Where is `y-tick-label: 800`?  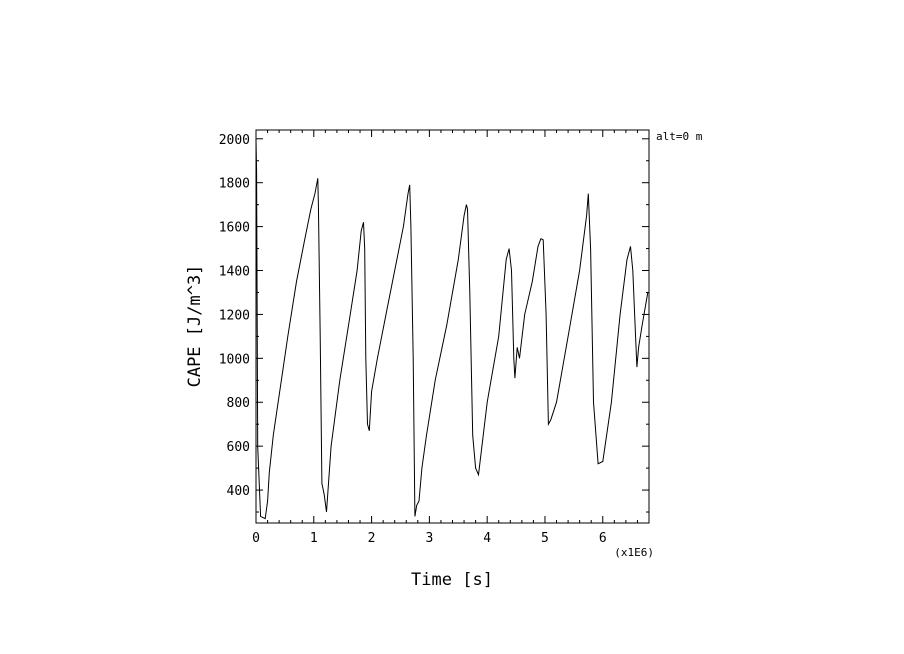 y-tick-label: 800 is located at coordinates (238, 403).